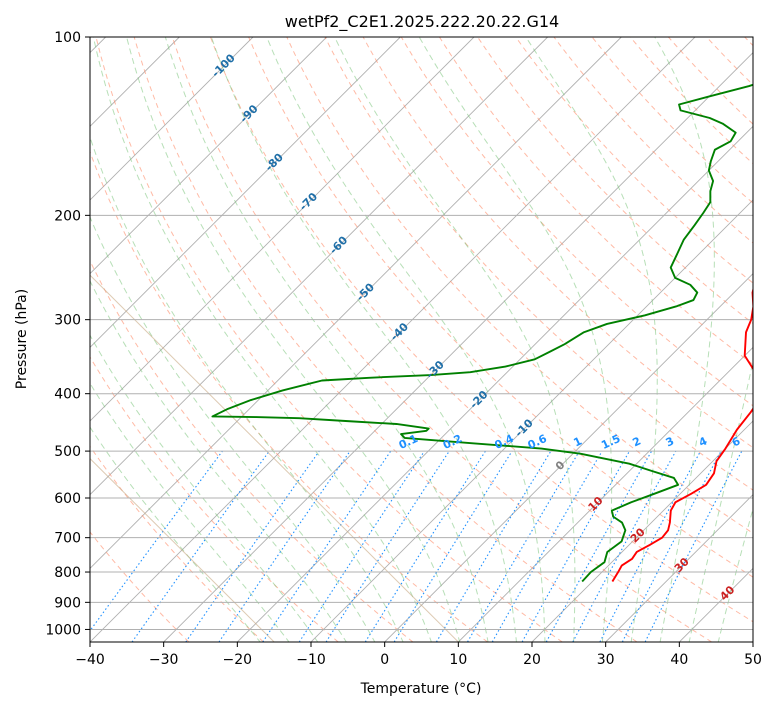 The height and width of the screenshot is (708, 775). I want to click on y-tick-label: 600, so click(67, 499).